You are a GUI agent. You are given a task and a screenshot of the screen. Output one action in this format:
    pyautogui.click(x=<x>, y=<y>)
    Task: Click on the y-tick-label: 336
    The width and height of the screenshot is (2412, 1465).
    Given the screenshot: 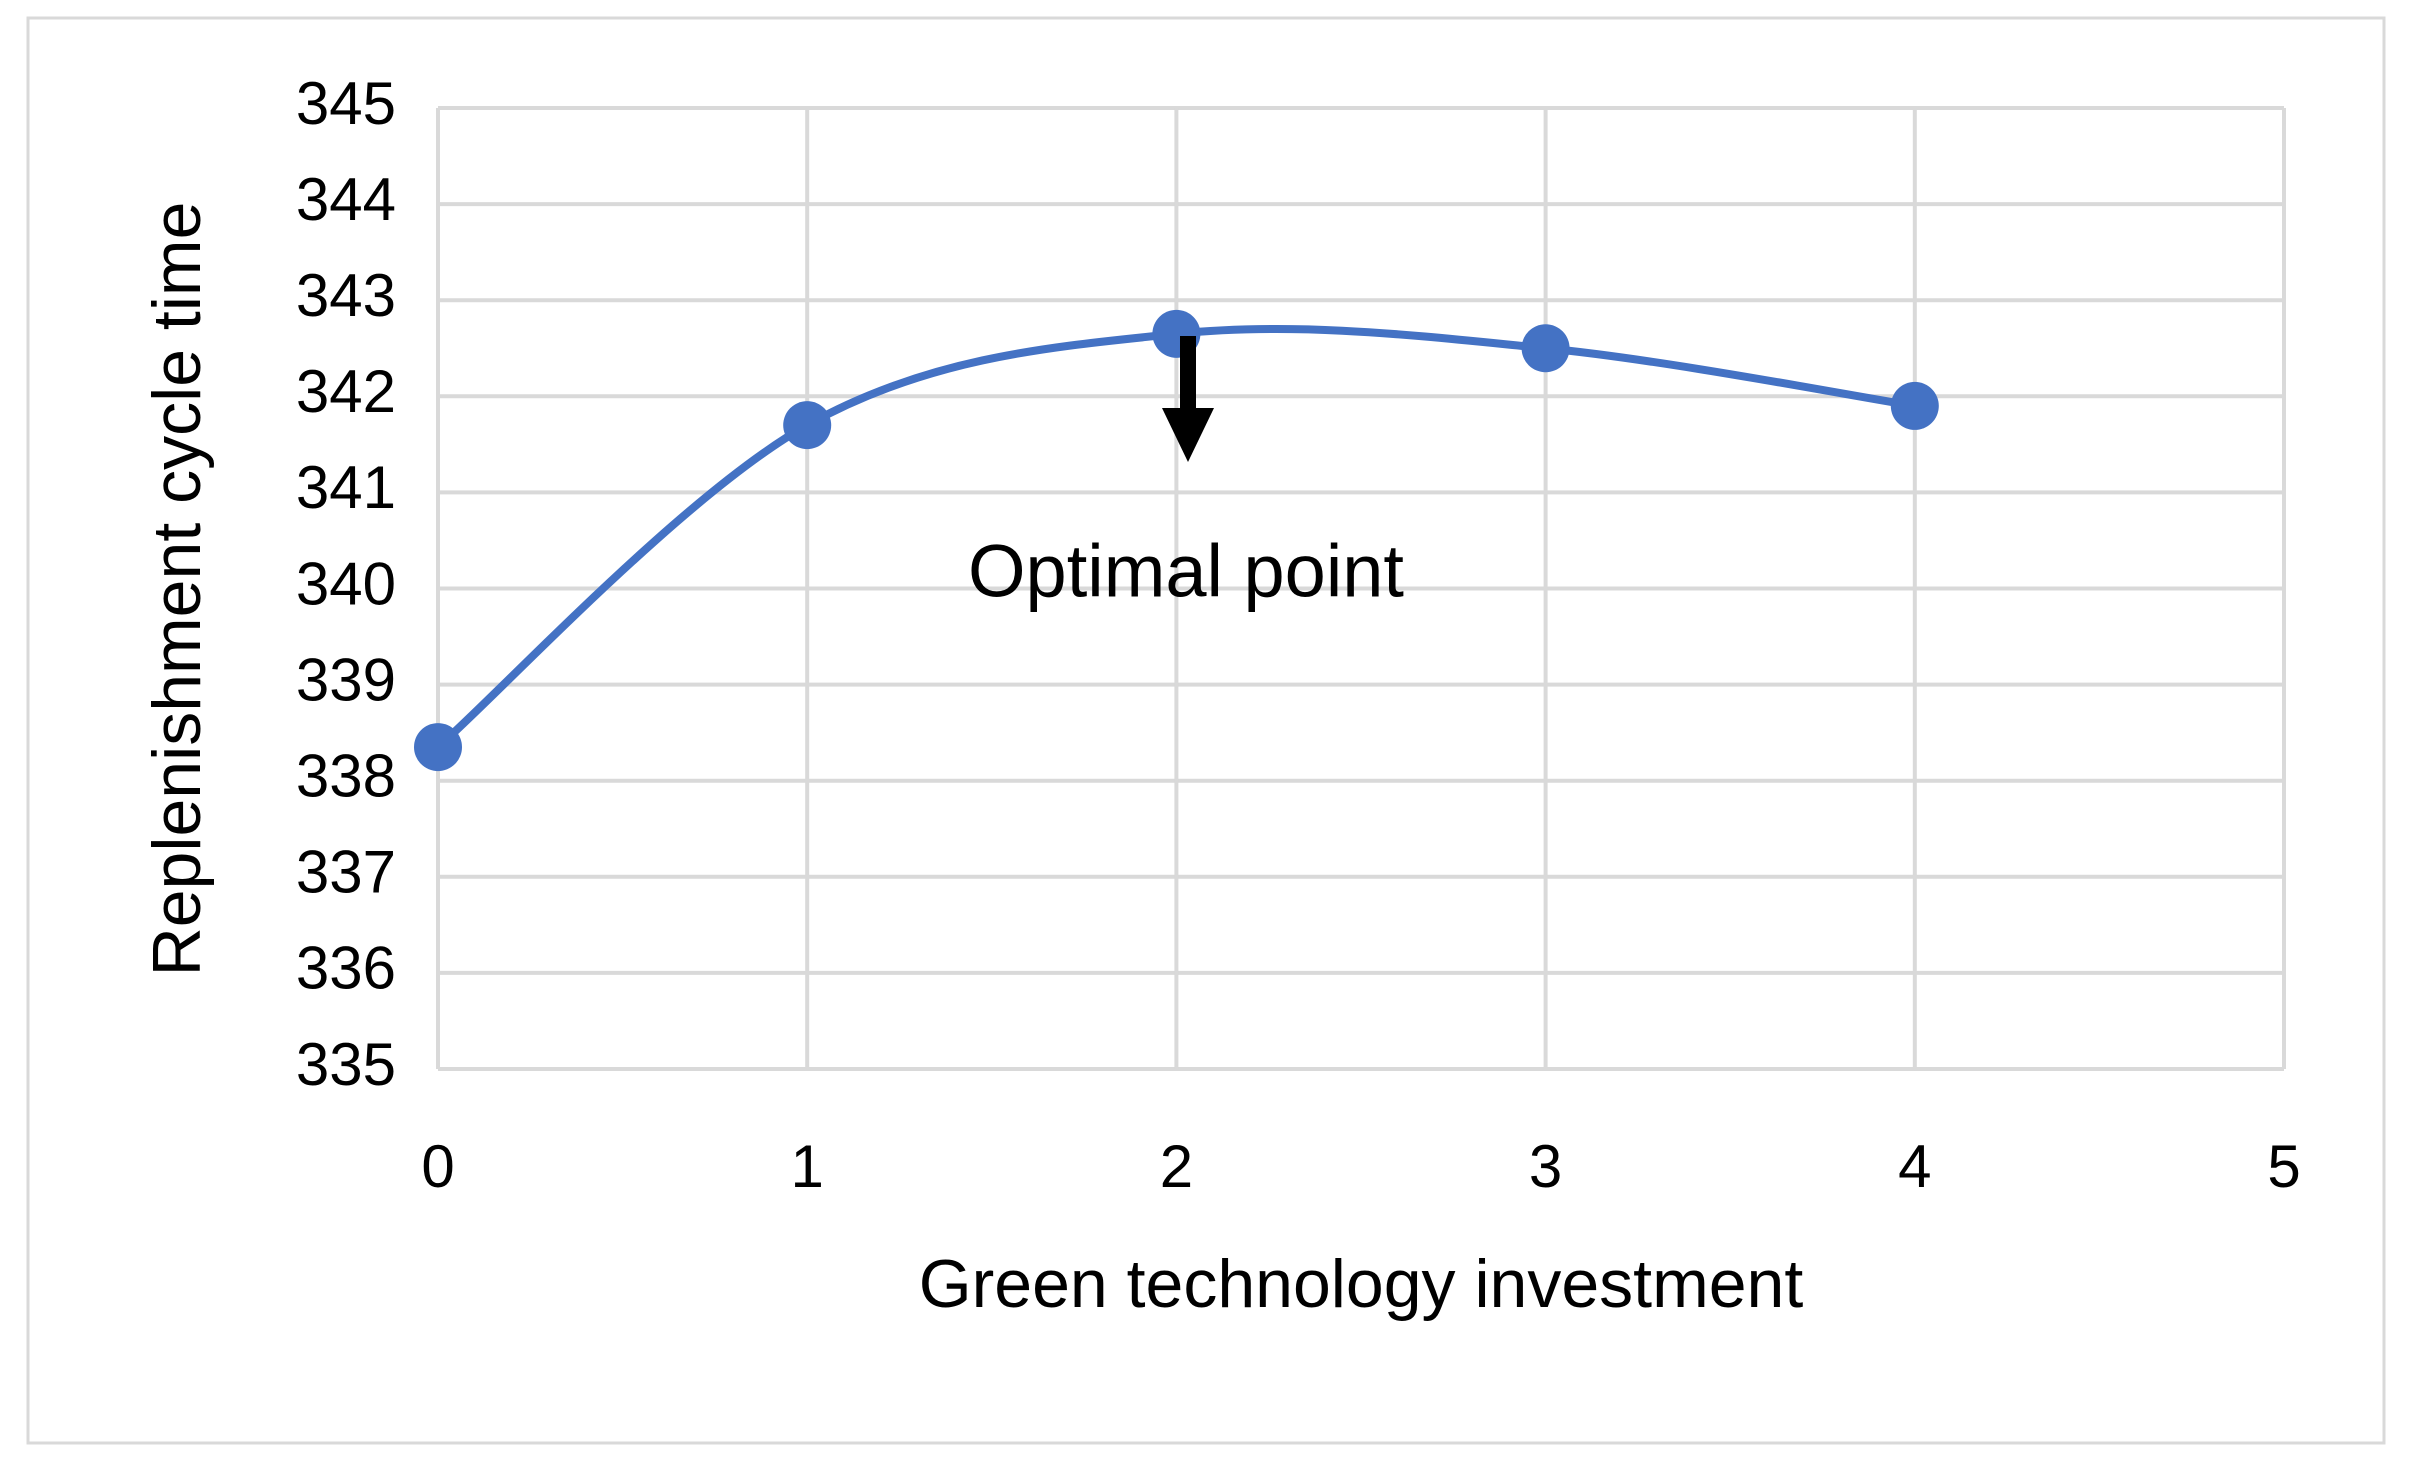 What is the action you would take?
    pyautogui.click(x=346, y=968)
    